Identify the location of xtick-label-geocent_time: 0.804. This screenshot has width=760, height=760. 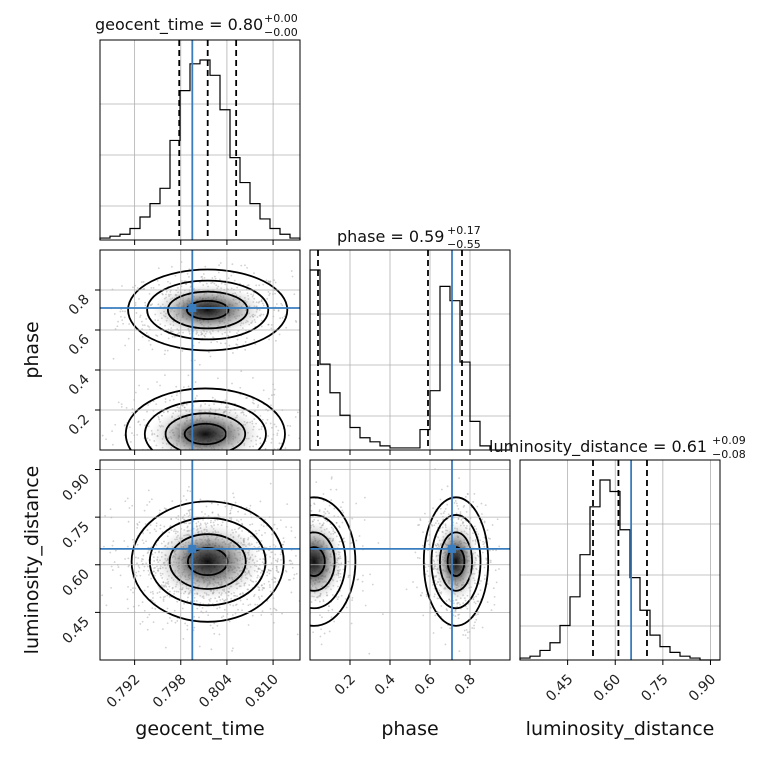
(216, 691).